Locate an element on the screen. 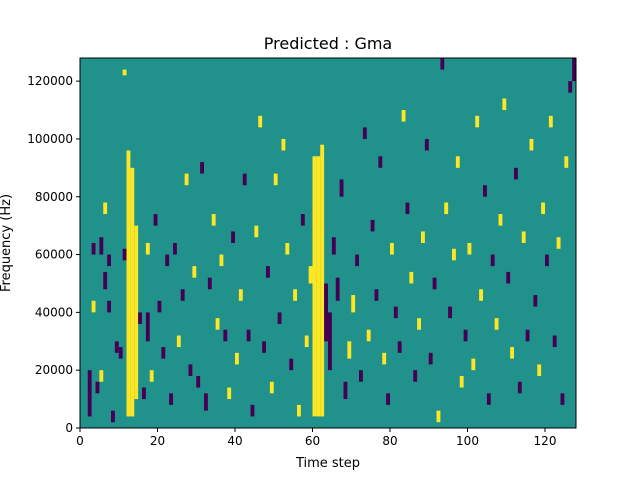 This screenshot has width=640, height=480. y-tick-label: 120000 is located at coordinates (50, 81).